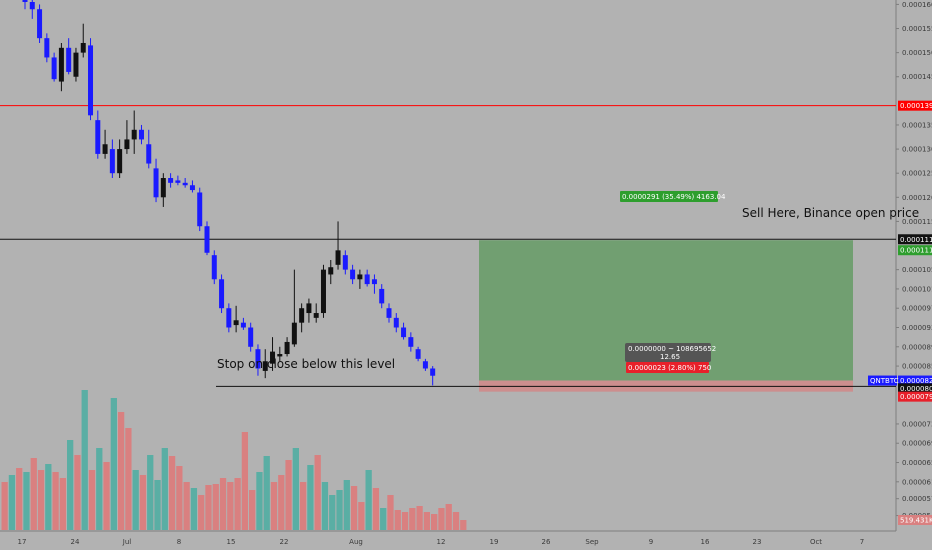  What do you see at coordinates (917, 444) in the screenshot?
I see `price-tick-label: 0.0000690` at bounding box center [917, 444].